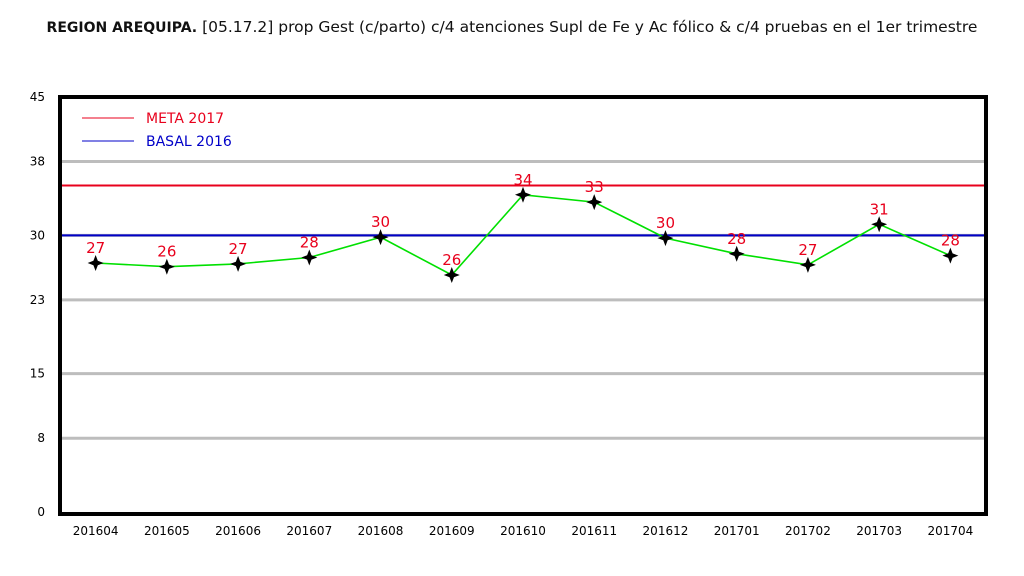 This screenshot has width=1024, height=576. Describe the element at coordinates (167, 531) in the screenshot. I see `x-tick-label: 201605` at that location.